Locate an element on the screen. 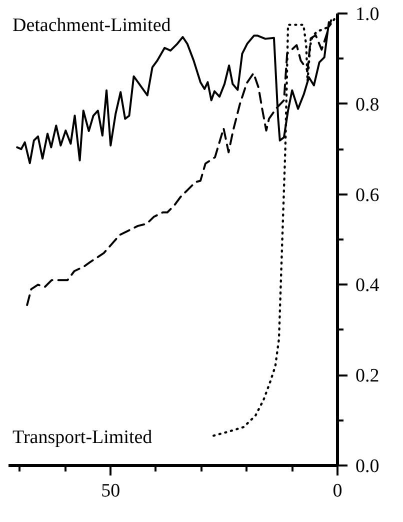 Image resolution: width=403 pixels, height=522 pixels. annotation: Detachment-Limited is located at coordinates (92, 25).